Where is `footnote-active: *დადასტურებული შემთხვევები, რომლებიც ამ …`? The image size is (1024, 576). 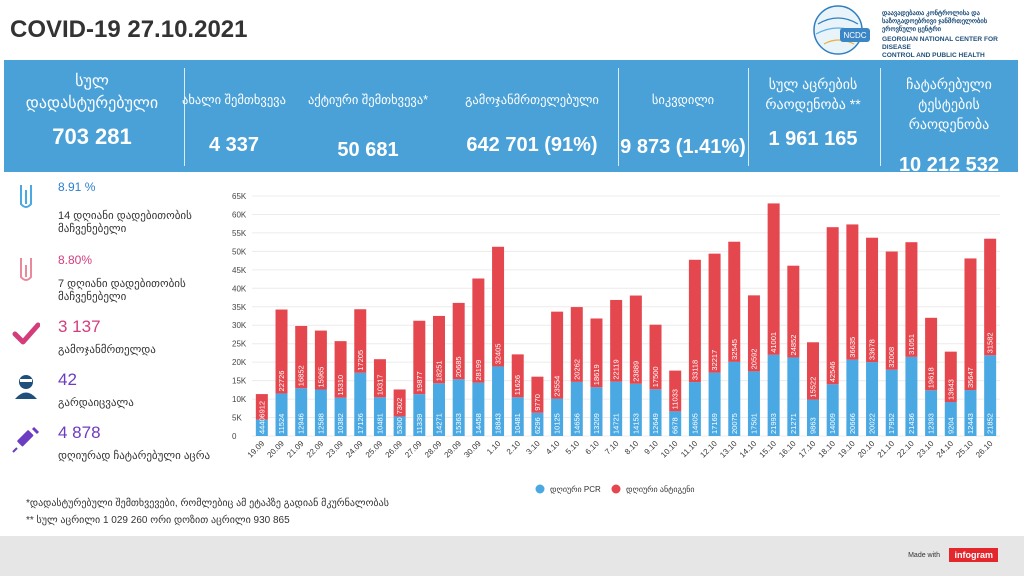
footnote-active: *დადასტურებული შემთხვევები, რომლებიც ამ … is located at coordinates (207, 503).